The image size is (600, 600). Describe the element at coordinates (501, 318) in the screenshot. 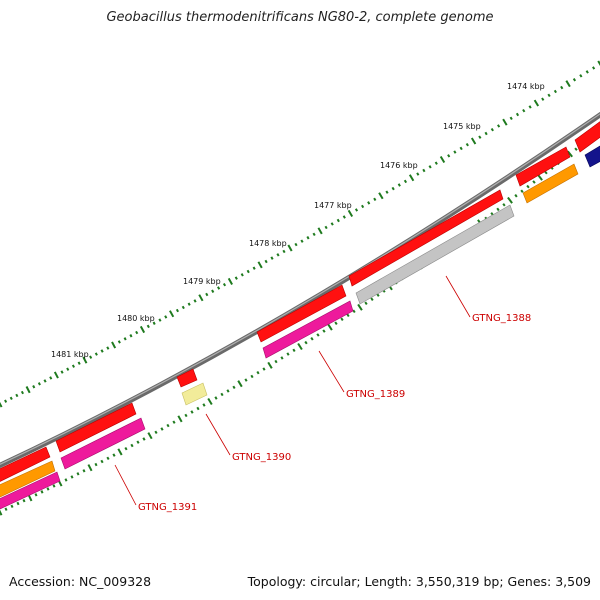

I see `gene-label-gtng-1388: GTNG_1388` at that location.